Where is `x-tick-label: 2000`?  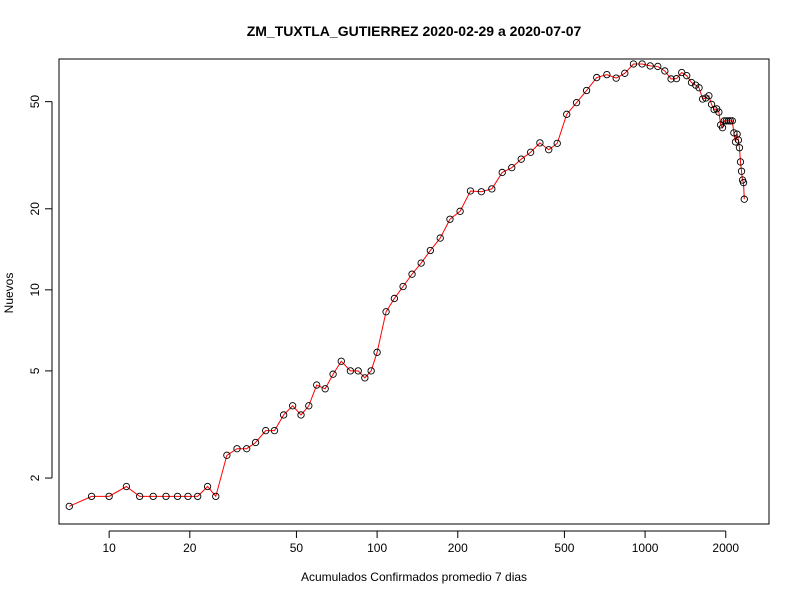
x-tick-label: 2000 is located at coordinates (725, 548).